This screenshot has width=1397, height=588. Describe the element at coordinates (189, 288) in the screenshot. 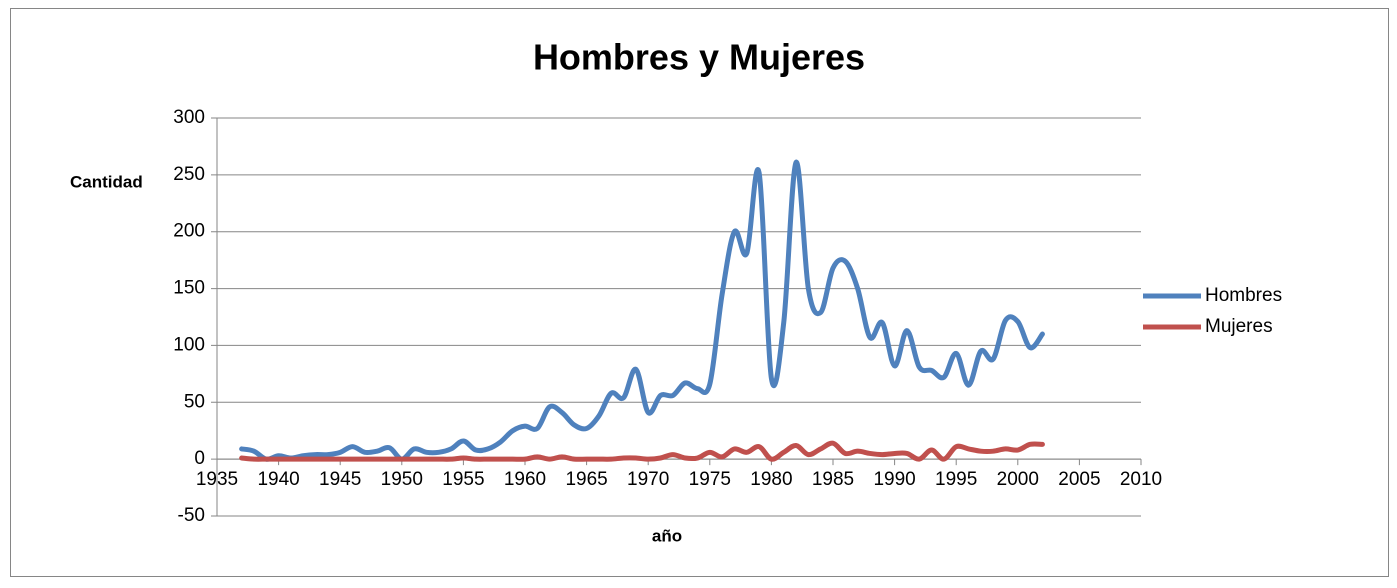

I see `y-tick-label: 150` at that location.